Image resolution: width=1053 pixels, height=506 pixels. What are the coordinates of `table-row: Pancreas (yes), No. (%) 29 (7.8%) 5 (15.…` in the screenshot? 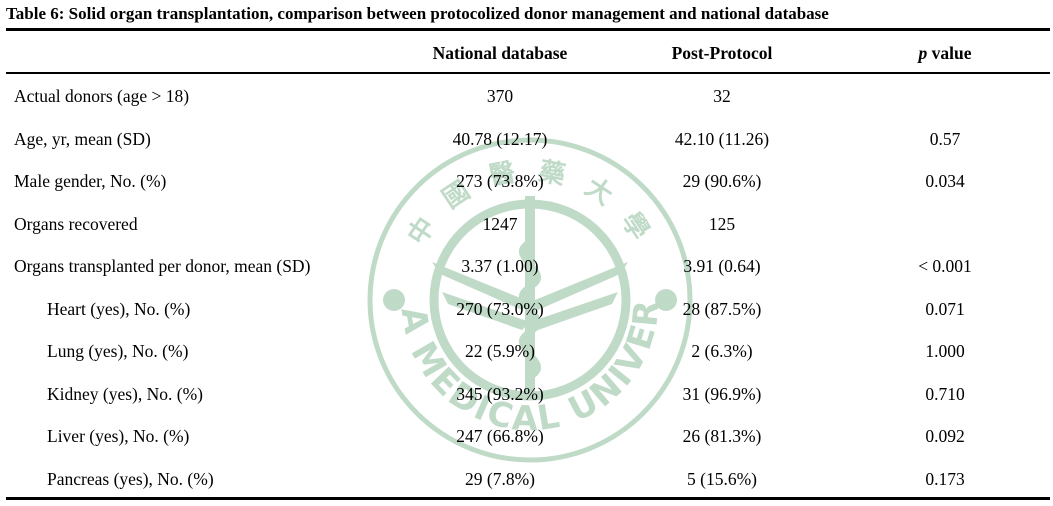 It's located at (526, 479).